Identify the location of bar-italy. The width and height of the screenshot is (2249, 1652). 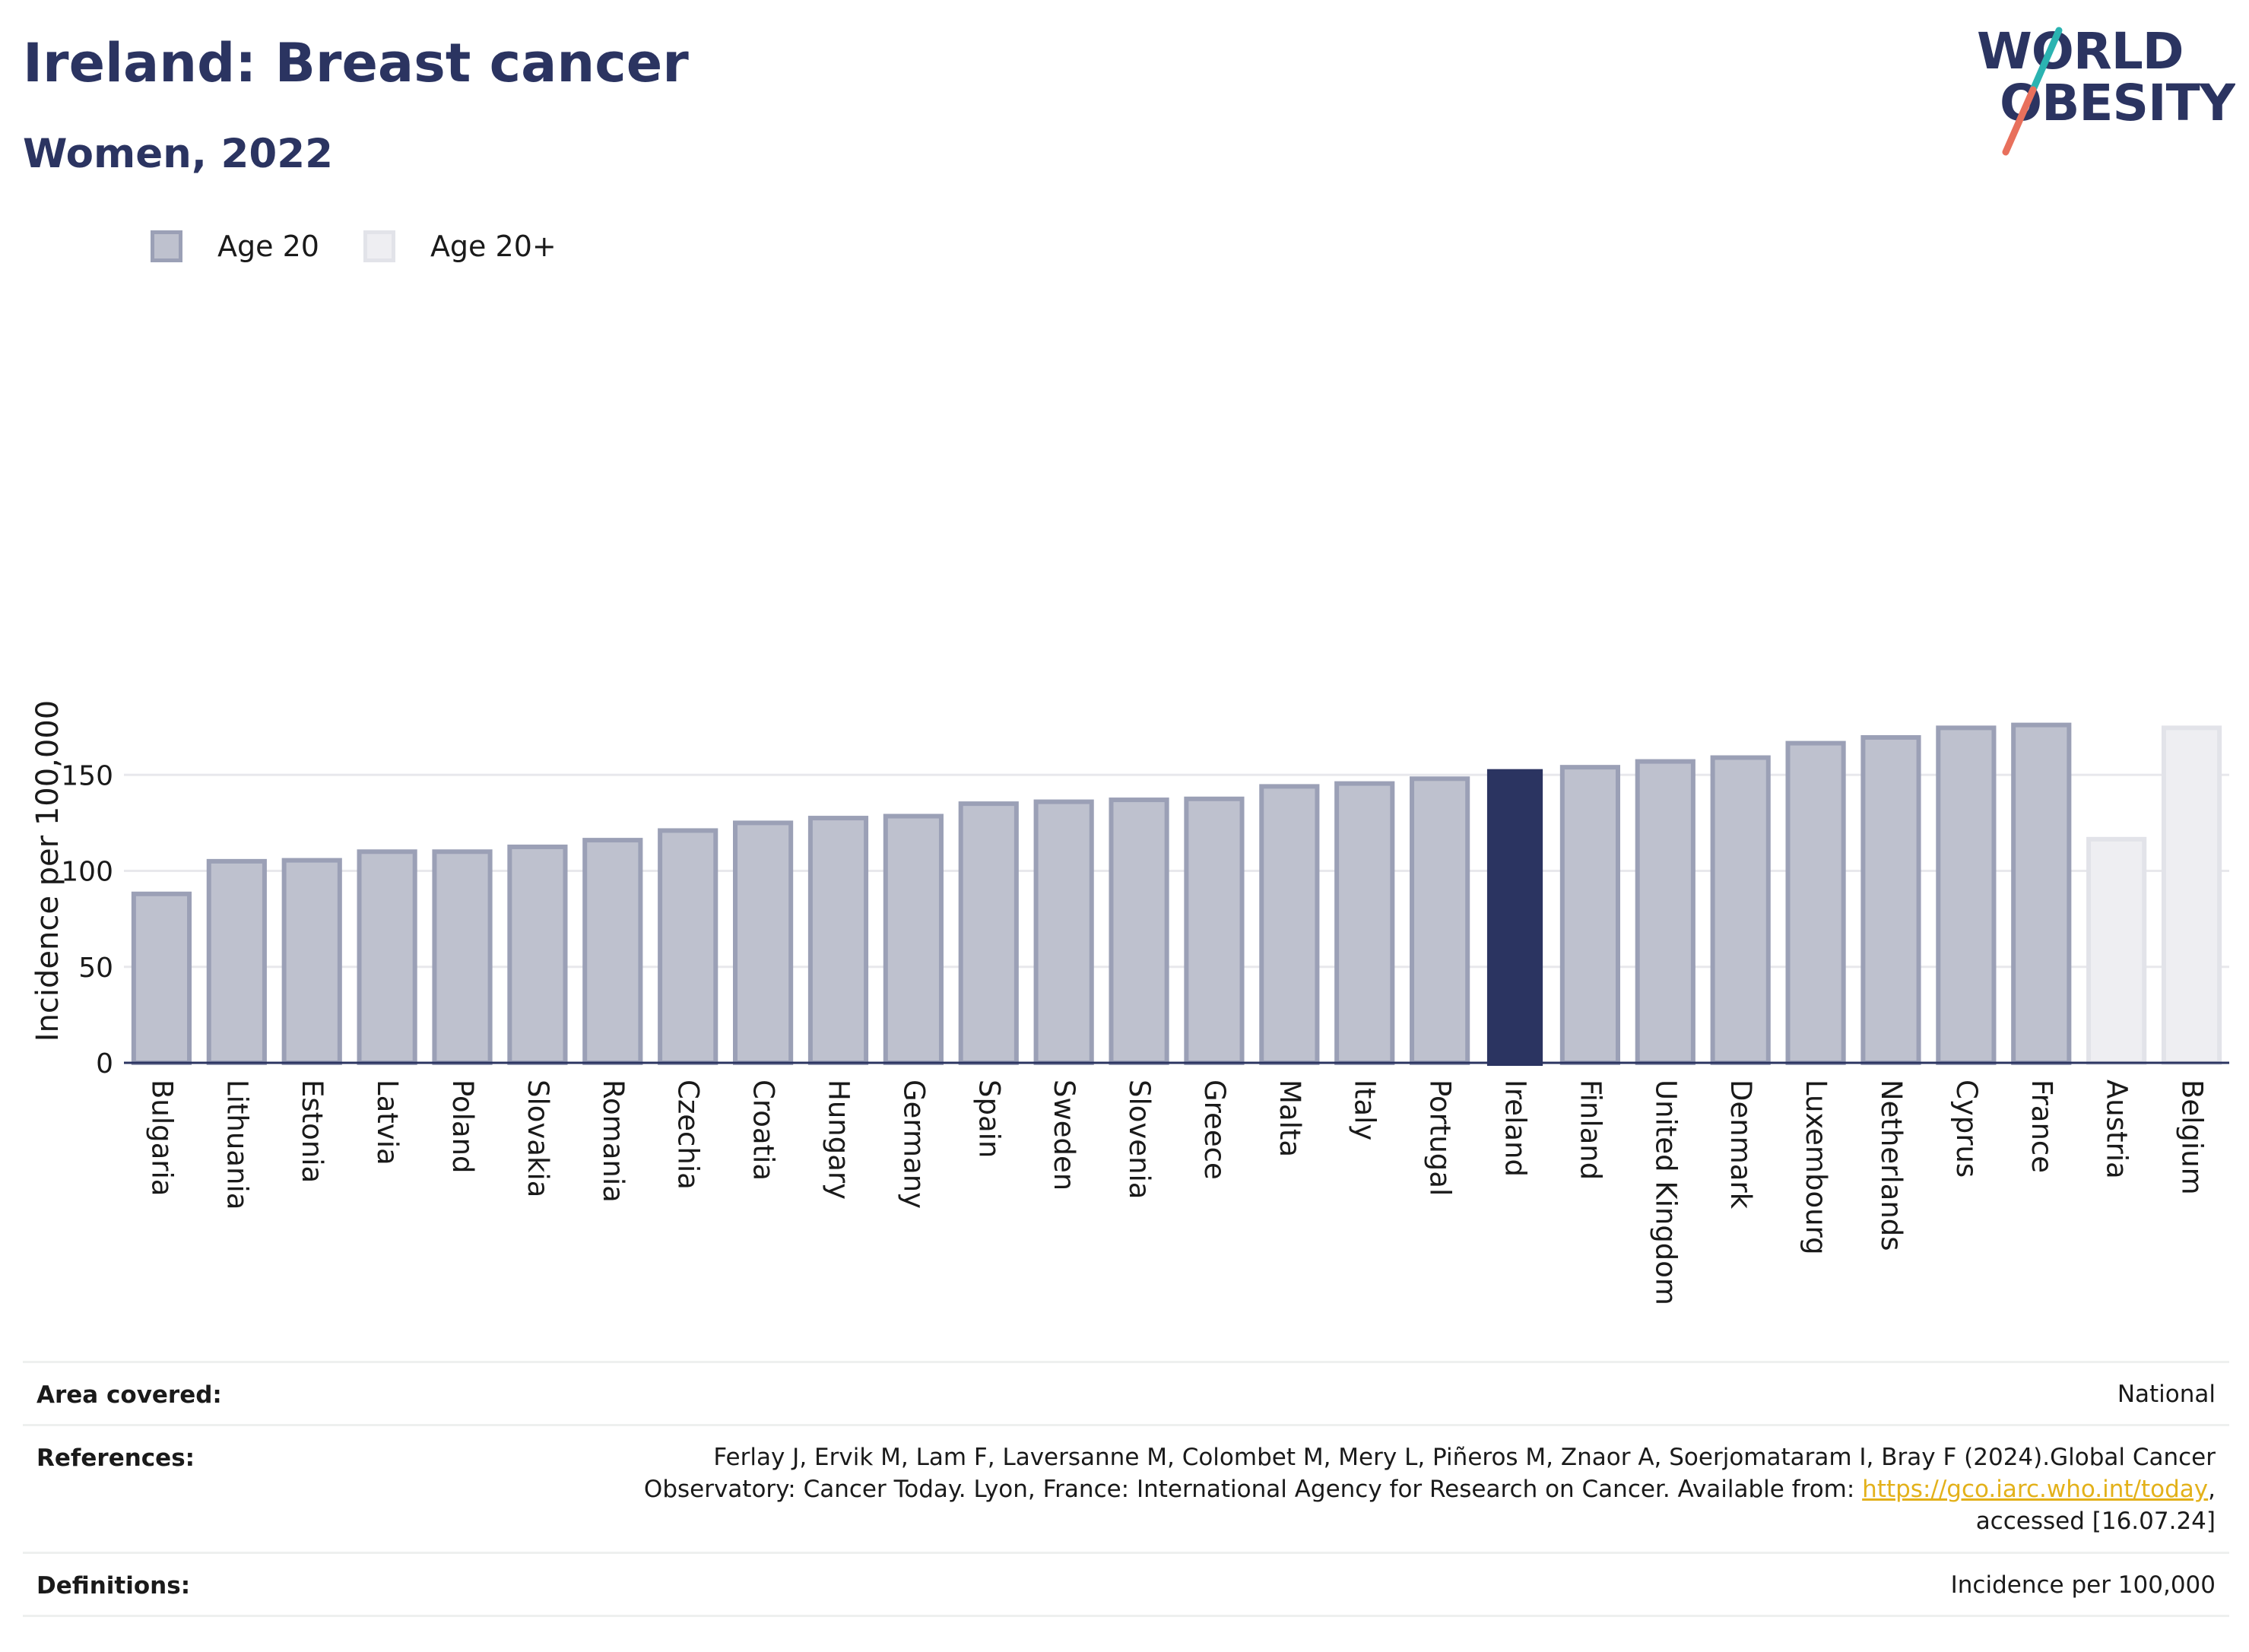
(1364, 923).